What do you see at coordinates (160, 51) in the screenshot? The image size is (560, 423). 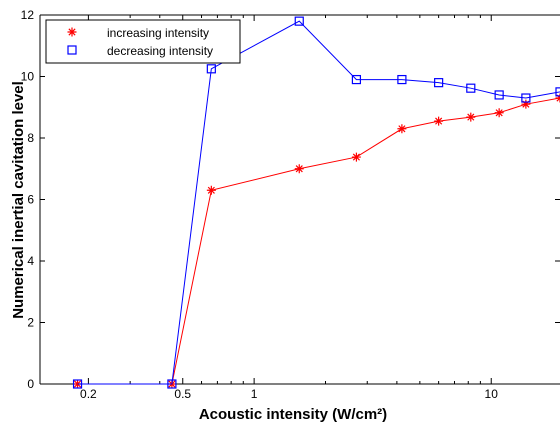 I see `legend-label-decreasing: decreasing intensity` at bounding box center [160, 51].